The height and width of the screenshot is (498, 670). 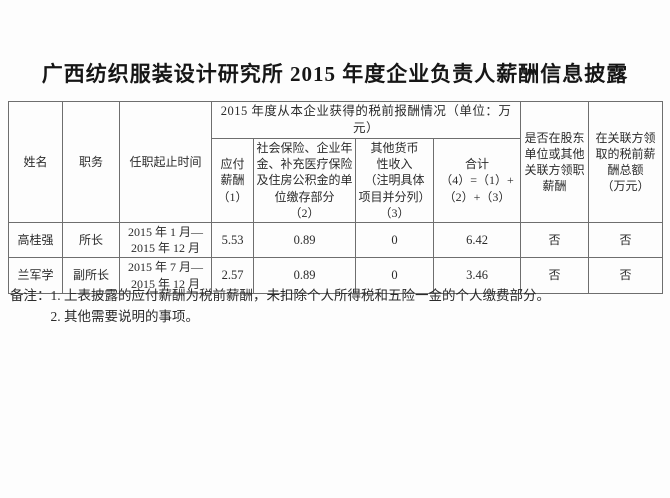 I want to click on note-item: 2. 其他需要说明的事项。, so click(x=125, y=316).